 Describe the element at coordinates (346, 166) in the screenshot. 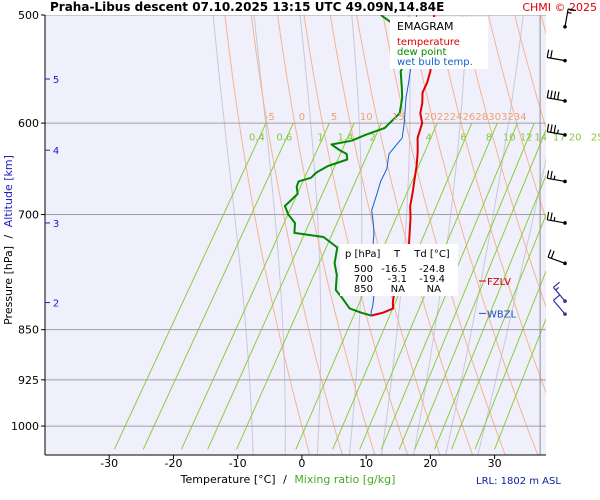

I see `series-dew-point` at that location.